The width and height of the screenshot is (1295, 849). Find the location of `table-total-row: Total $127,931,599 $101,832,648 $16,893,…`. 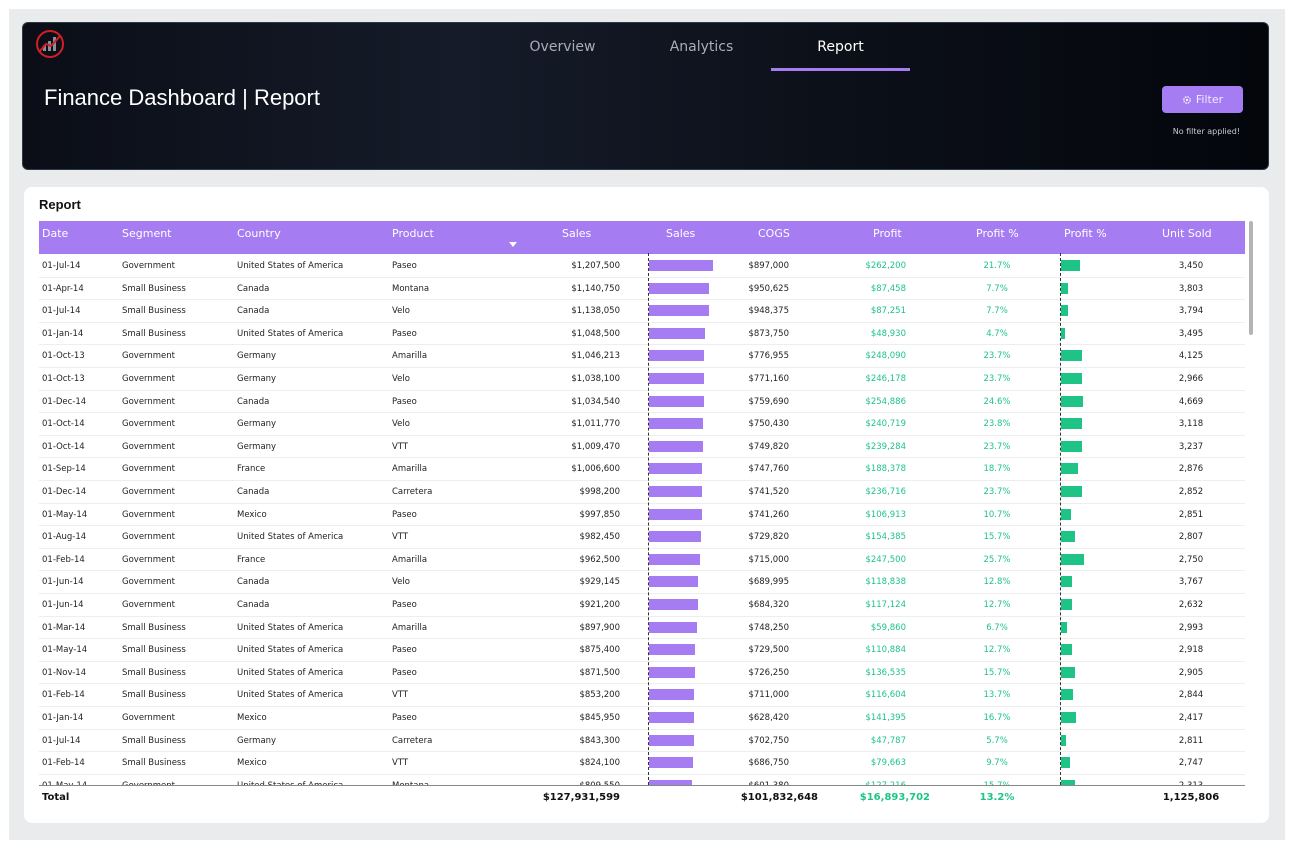

table-total-row: Total $127,931,599 $101,832,648 $16,893,… is located at coordinates (642, 798).